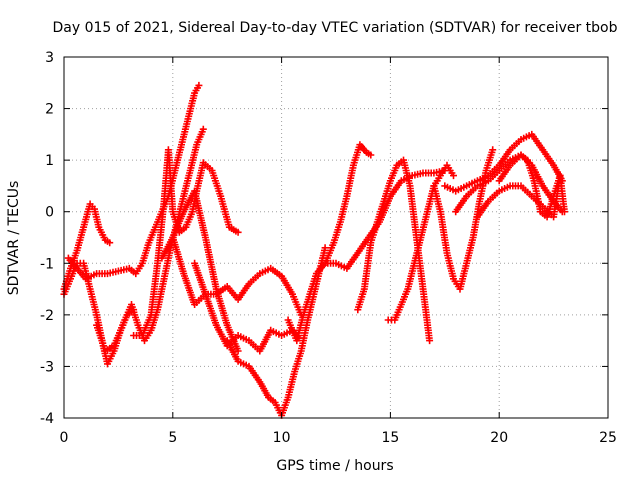 This screenshot has width=640, height=480. What do you see at coordinates (329, 243) in the screenshot?
I see `series-pass-j` at bounding box center [329, 243].